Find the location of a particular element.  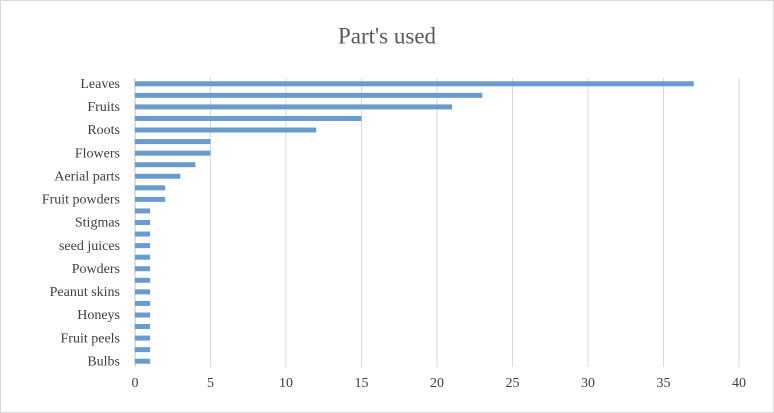

y-tick-label: Honeys is located at coordinates (98, 315).